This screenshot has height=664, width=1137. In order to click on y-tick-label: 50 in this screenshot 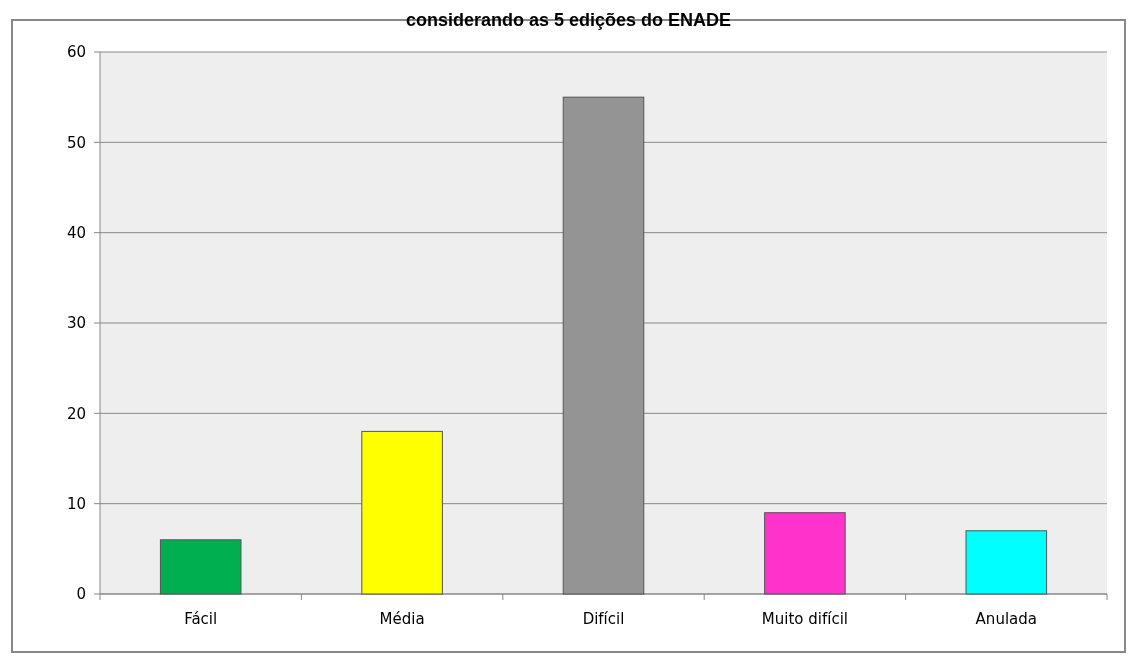, I will do `click(76, 142)`.